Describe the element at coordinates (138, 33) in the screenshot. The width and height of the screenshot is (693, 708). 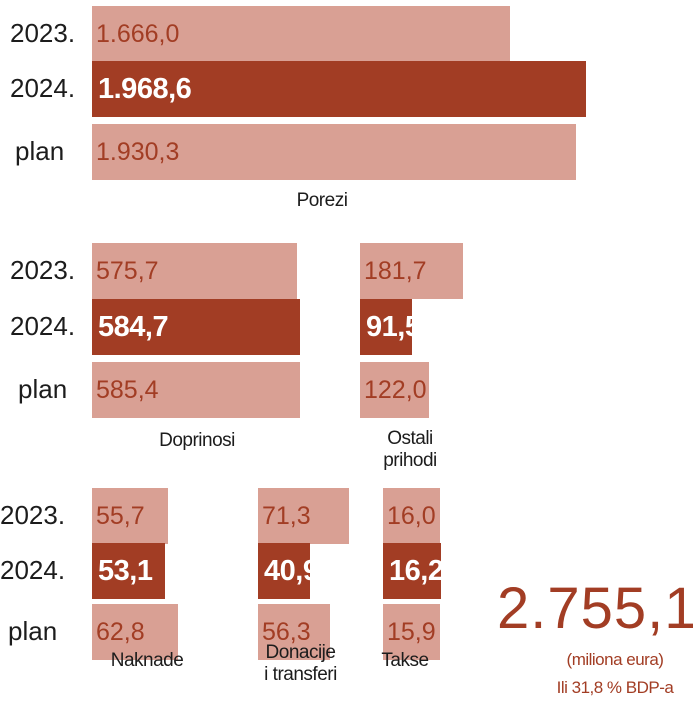
I see `bar-value-label: 1.666,0` at that location.